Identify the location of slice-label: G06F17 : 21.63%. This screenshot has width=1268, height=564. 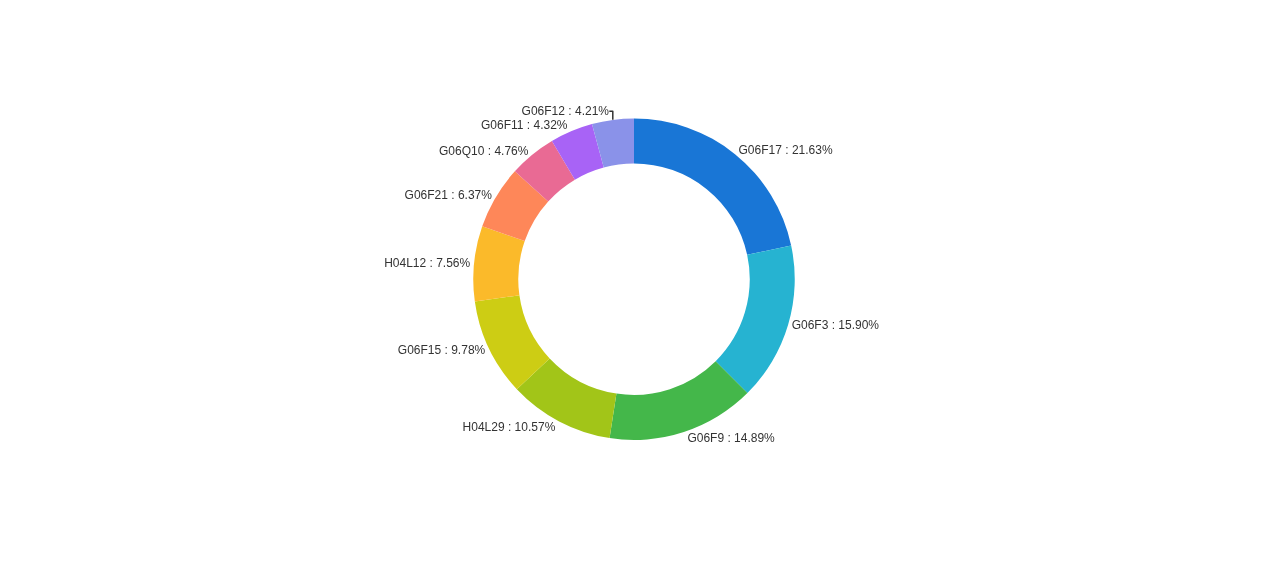
(785, 149).